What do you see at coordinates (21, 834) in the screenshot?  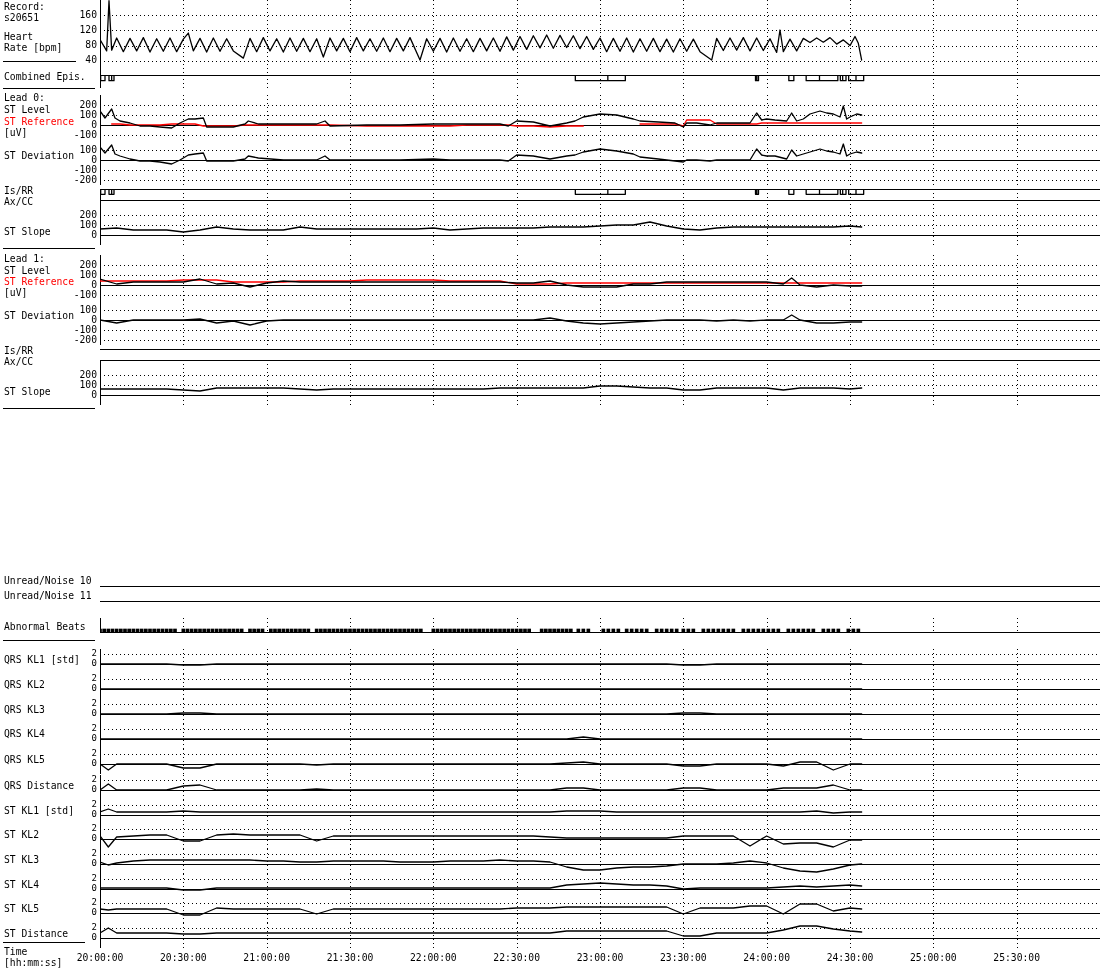 I see `y-axis-title: ST KL2` at bounding box center [21, 834].